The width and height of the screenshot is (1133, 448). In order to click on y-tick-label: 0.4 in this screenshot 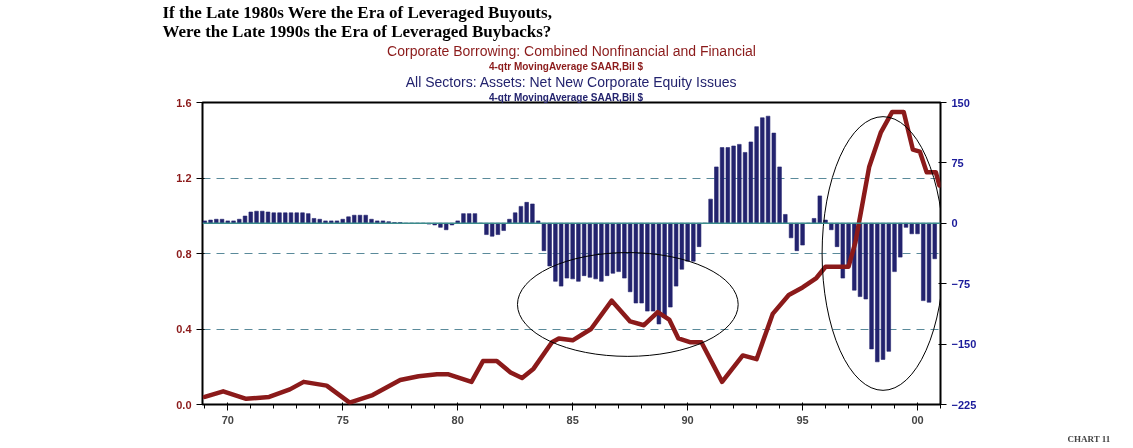, I will do `click(184, 329)`.